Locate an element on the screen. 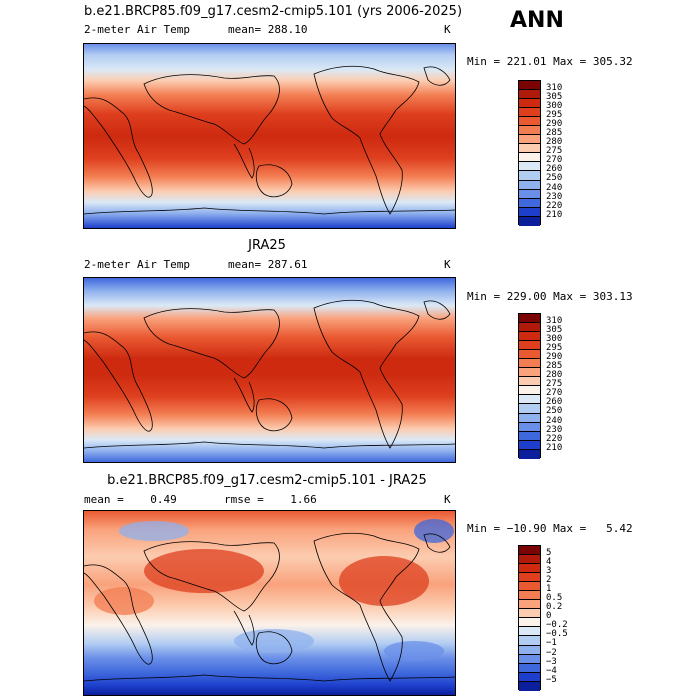 This screenshot has height=700, width=700. panel-1-colorbar-tick: 230 is located at coordinates (554, 196).